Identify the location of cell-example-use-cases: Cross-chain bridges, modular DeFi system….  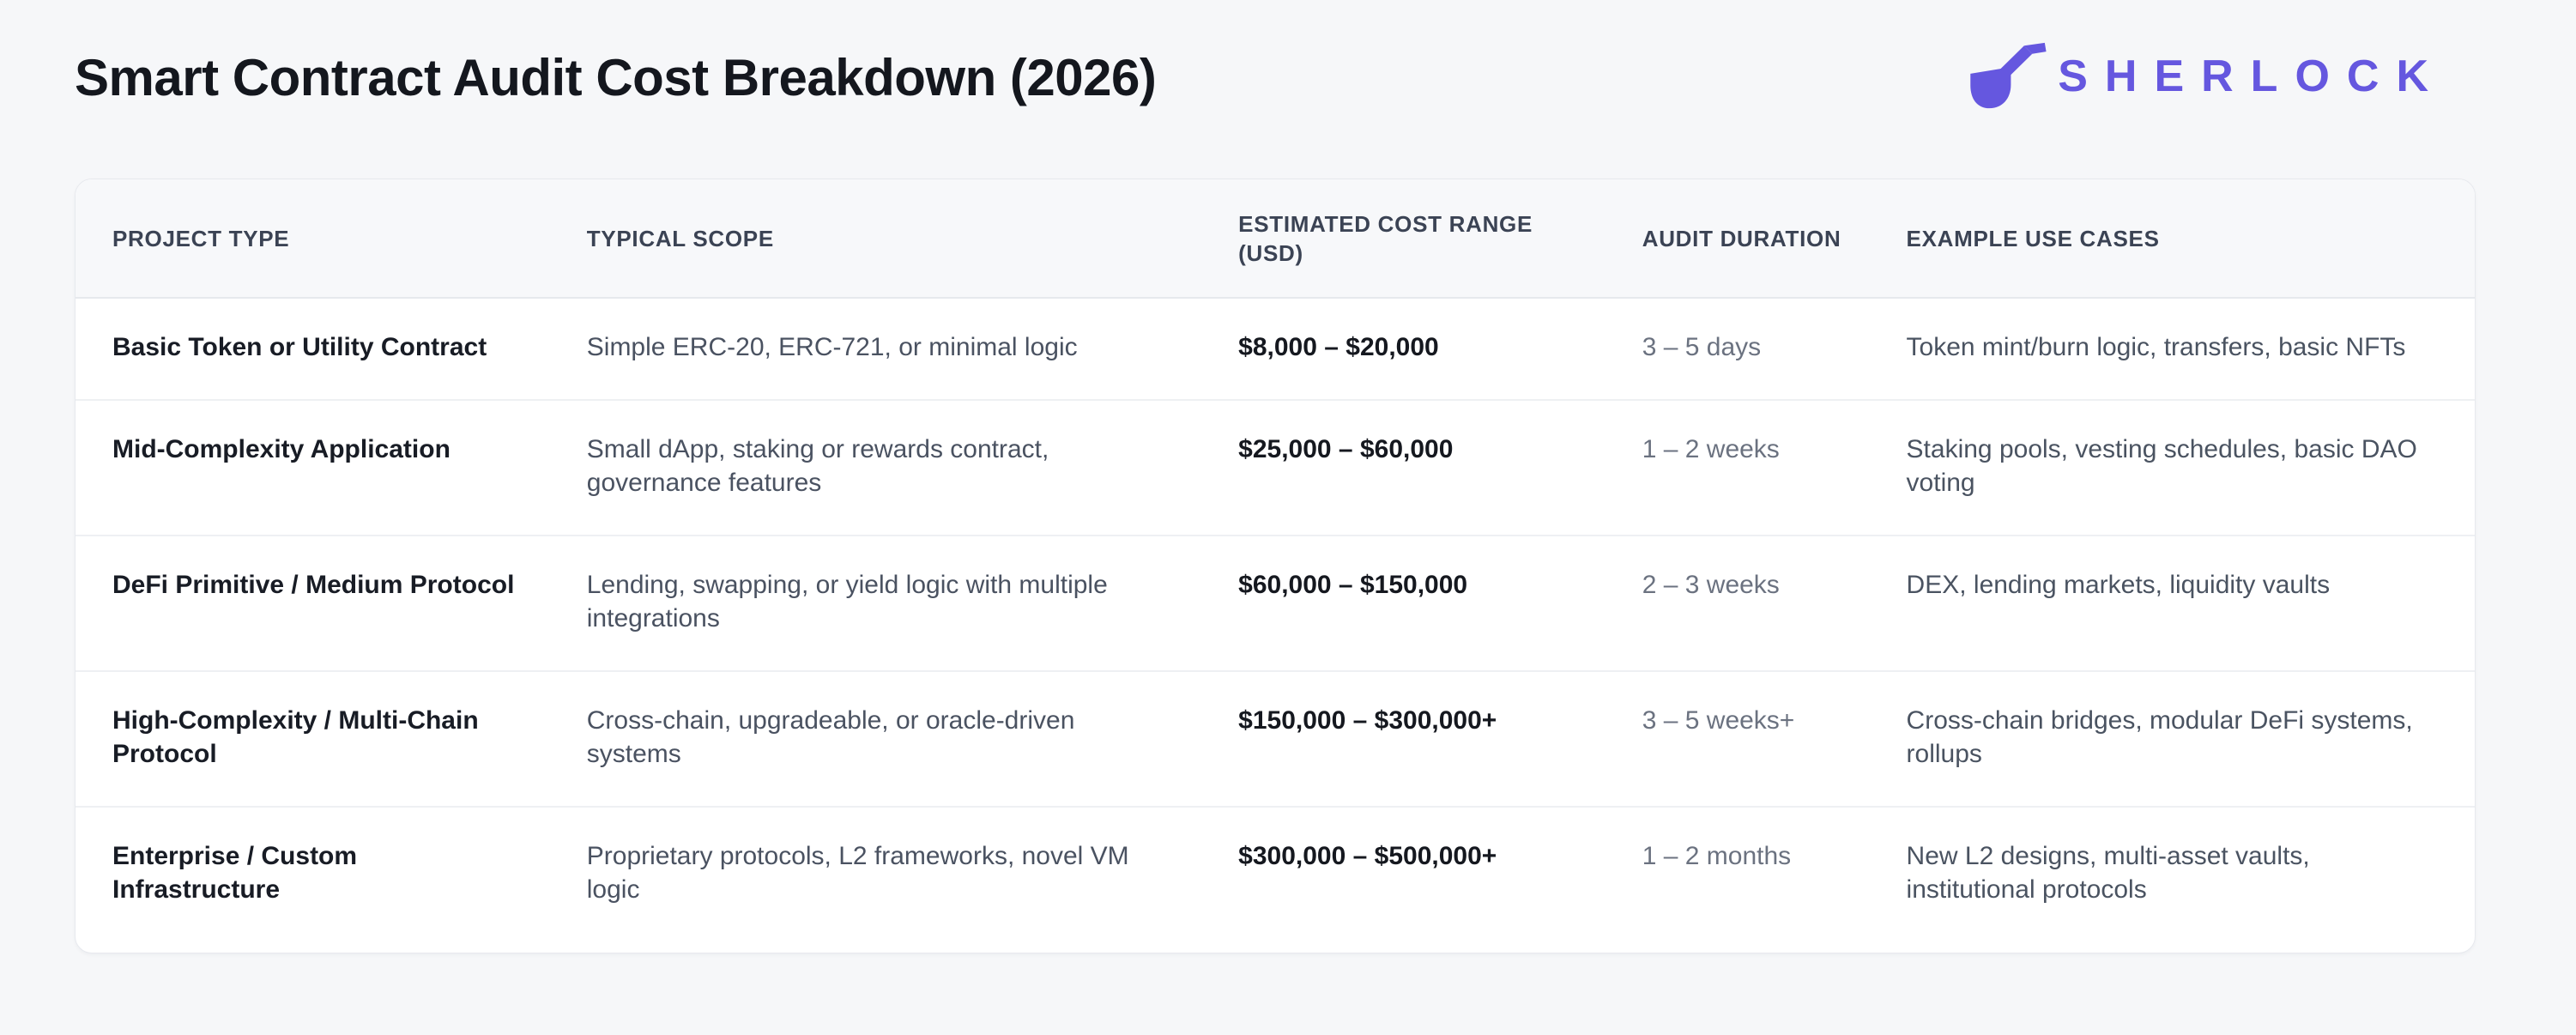
(2172, 738).